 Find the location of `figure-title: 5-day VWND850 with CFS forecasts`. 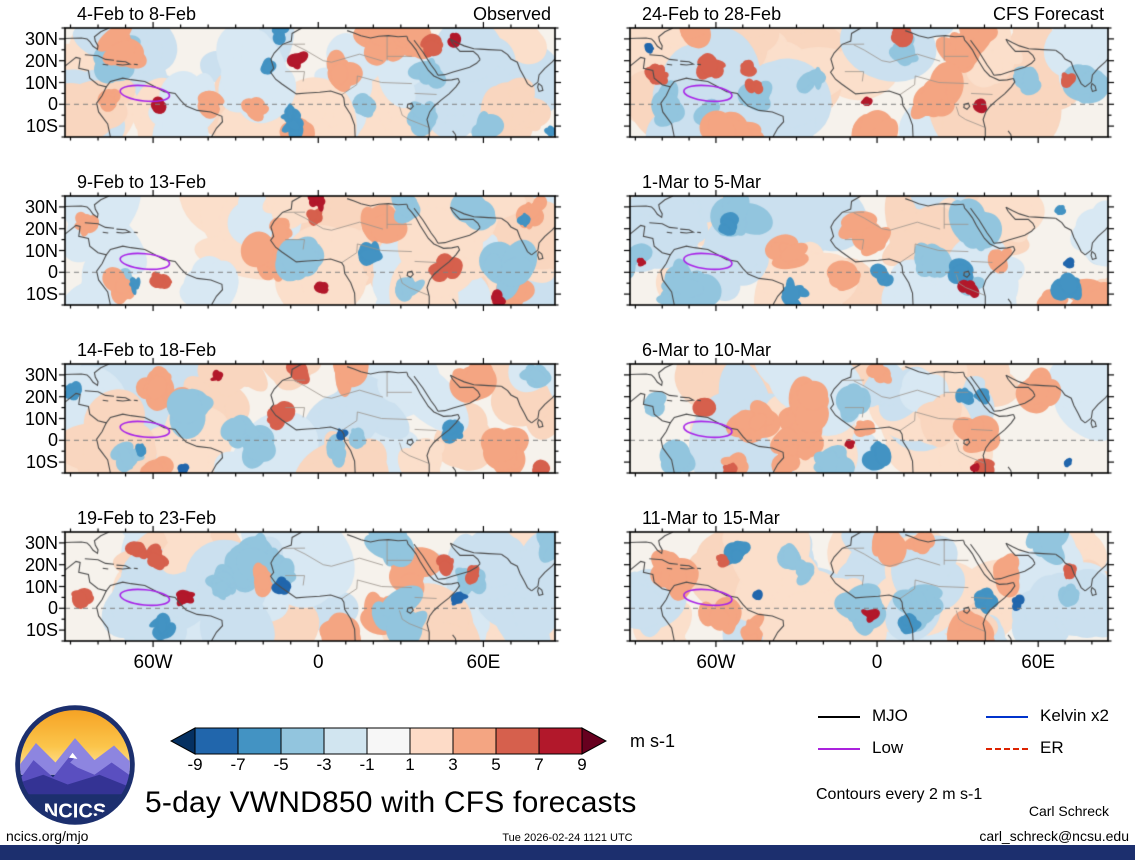

figure-title: 5-day VWND850 with CFS forecasts is located at coordinates (391, 802).